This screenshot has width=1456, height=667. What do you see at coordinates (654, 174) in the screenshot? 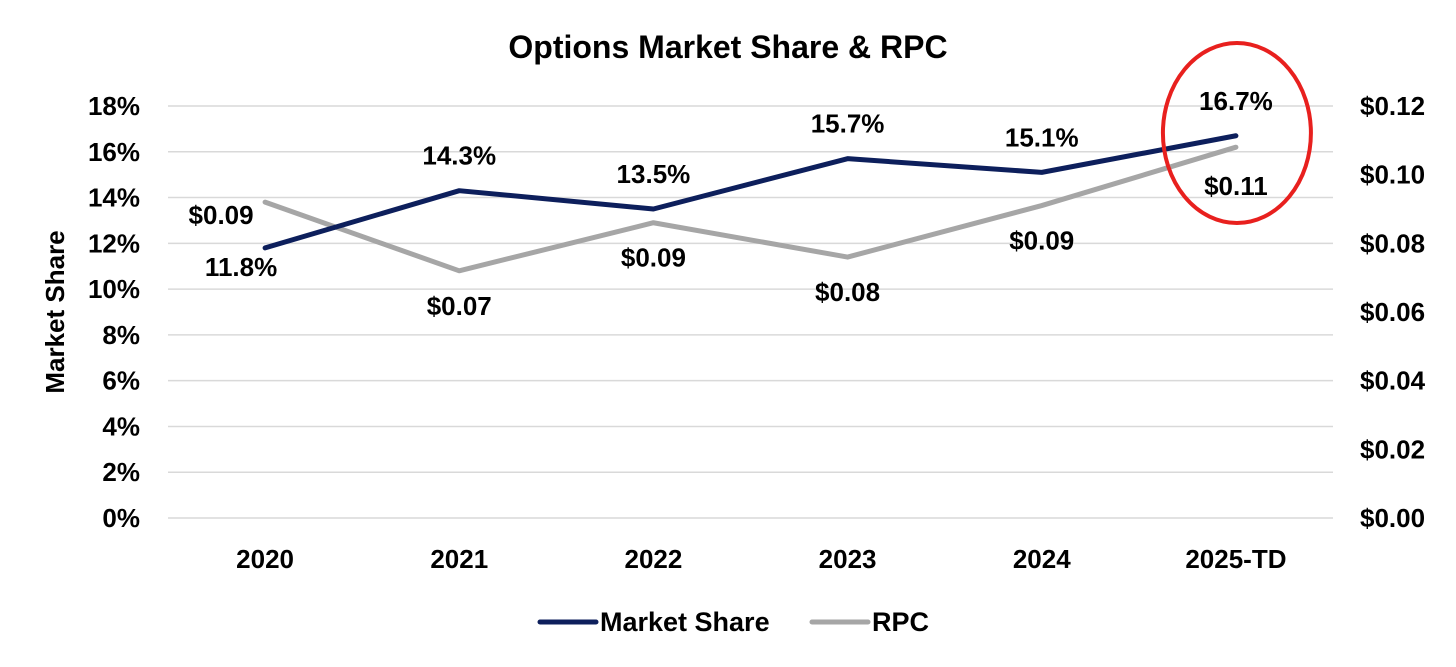
I see `data-label-market-share: 13.5%` at bounding box center [654, 174].